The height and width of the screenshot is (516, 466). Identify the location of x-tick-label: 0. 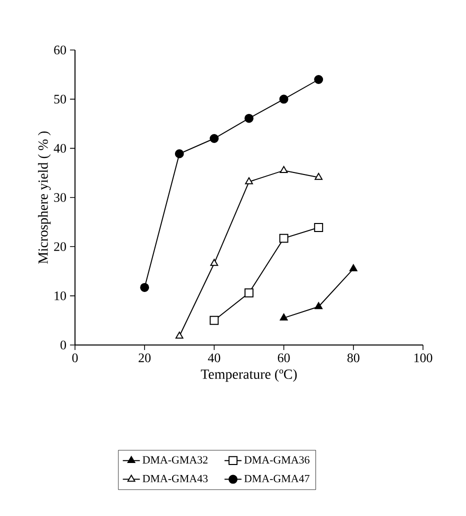
(75, 358).